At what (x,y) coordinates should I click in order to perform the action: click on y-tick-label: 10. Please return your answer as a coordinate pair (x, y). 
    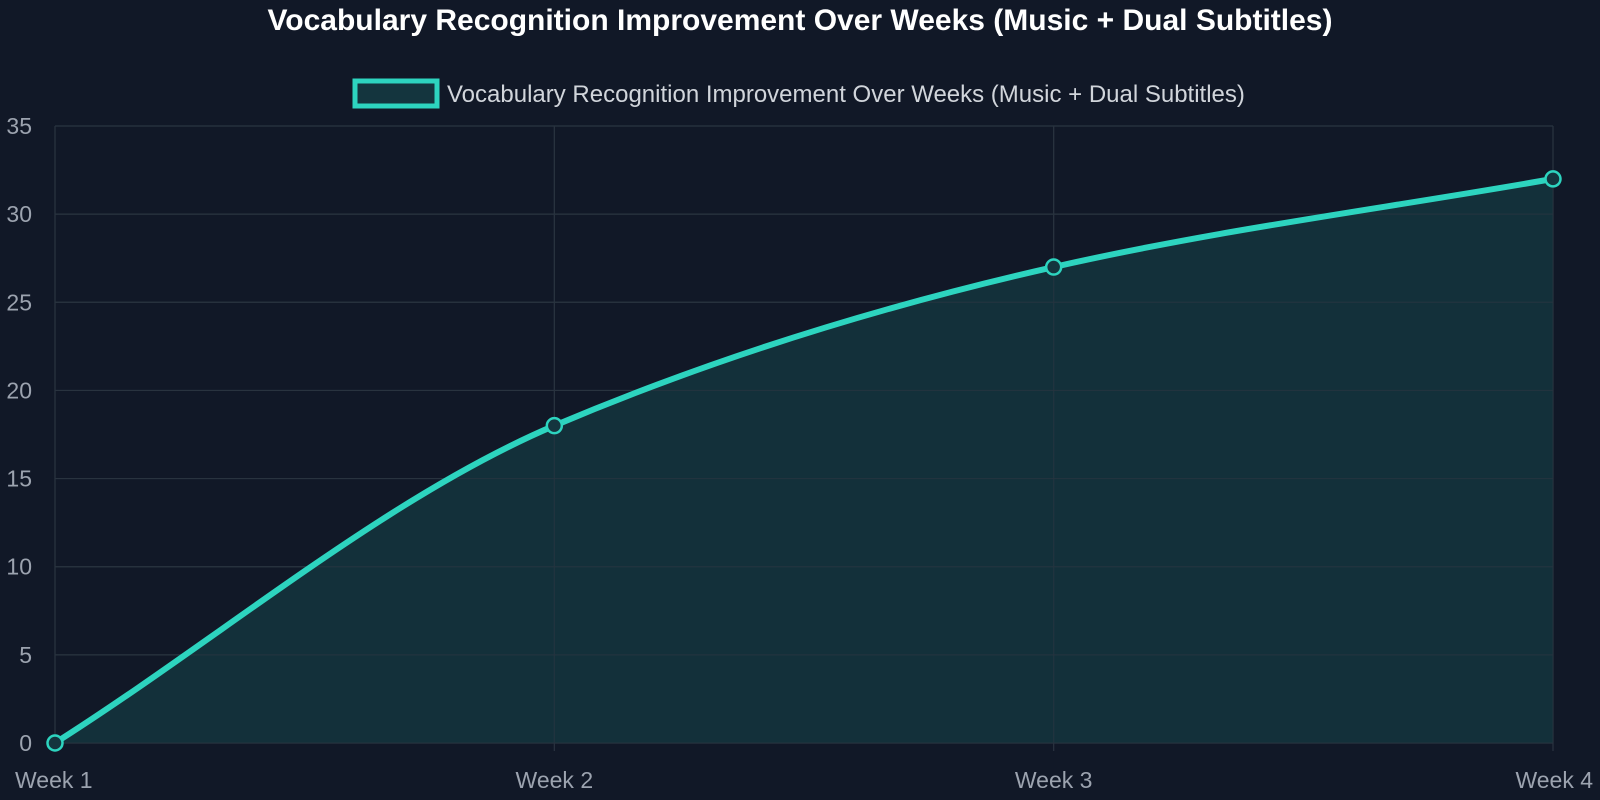
    Looking at the image, I should click on (19, 567).